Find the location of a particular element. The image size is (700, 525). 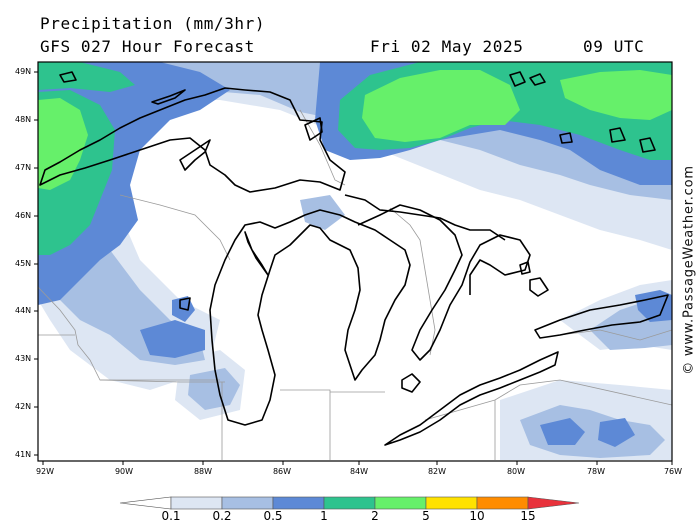

legend-tick-0-2: 0.2 is located at coordinates (222, 516).